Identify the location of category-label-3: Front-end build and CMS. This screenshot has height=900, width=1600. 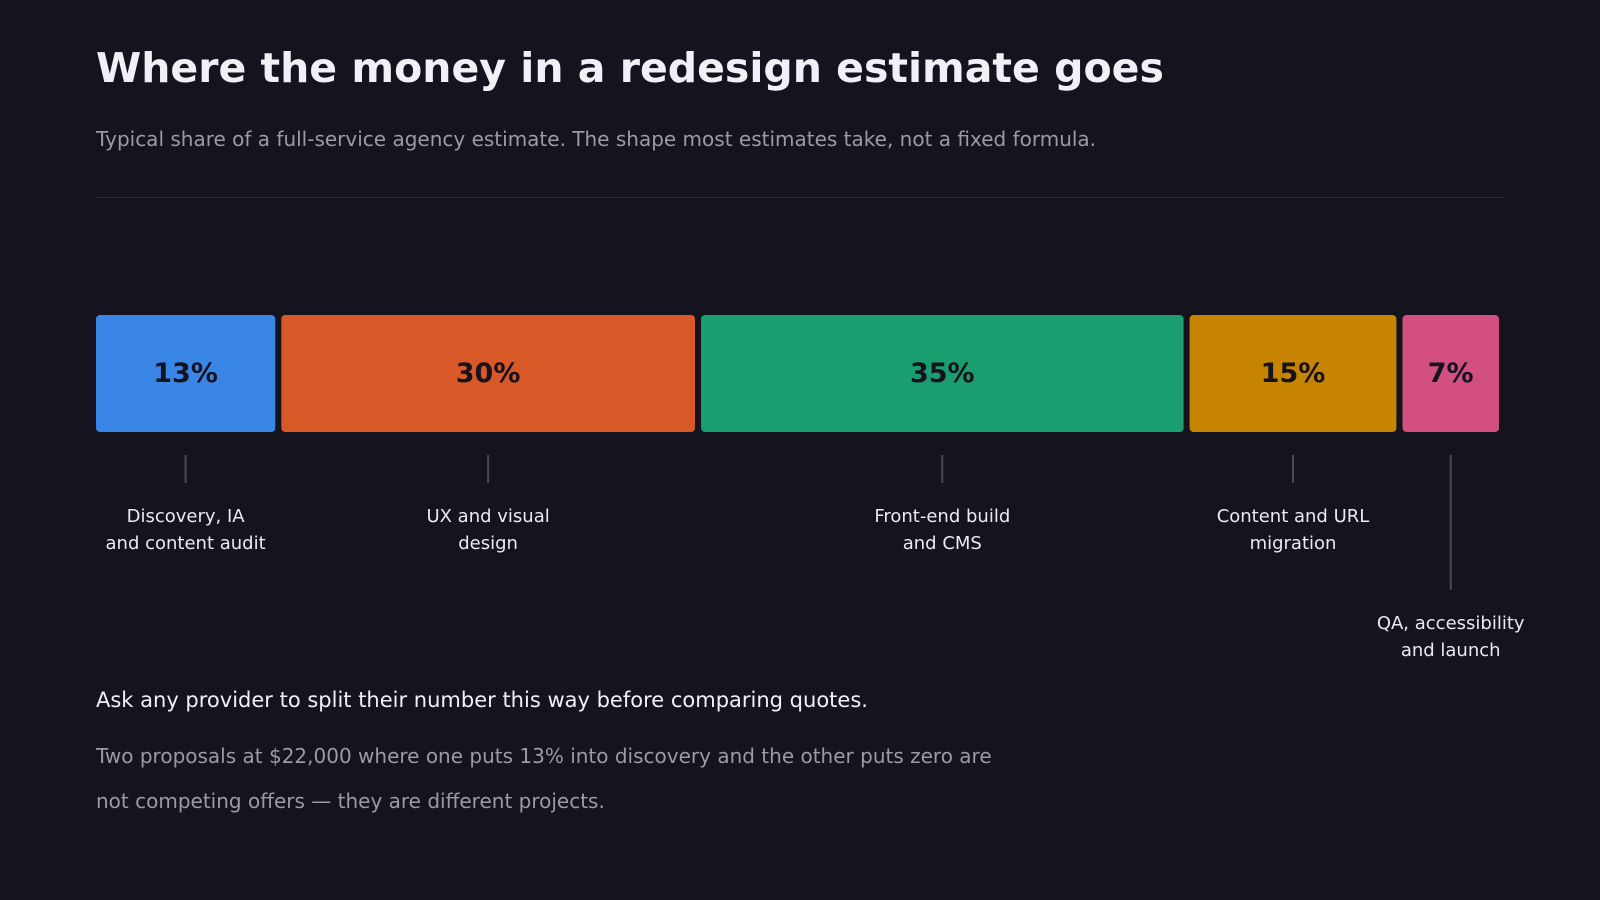
(942, 530).